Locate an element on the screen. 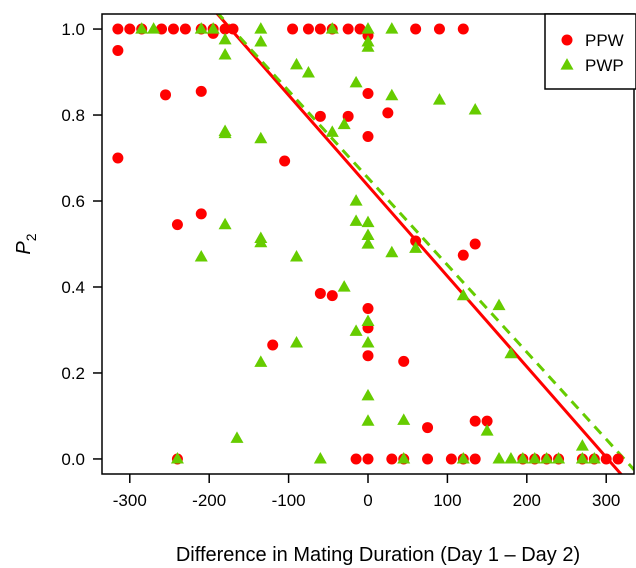 Image resolution: width=636 pixels, height=568 pixels. legend-marker-ppw is located at coordinates (567, 40).